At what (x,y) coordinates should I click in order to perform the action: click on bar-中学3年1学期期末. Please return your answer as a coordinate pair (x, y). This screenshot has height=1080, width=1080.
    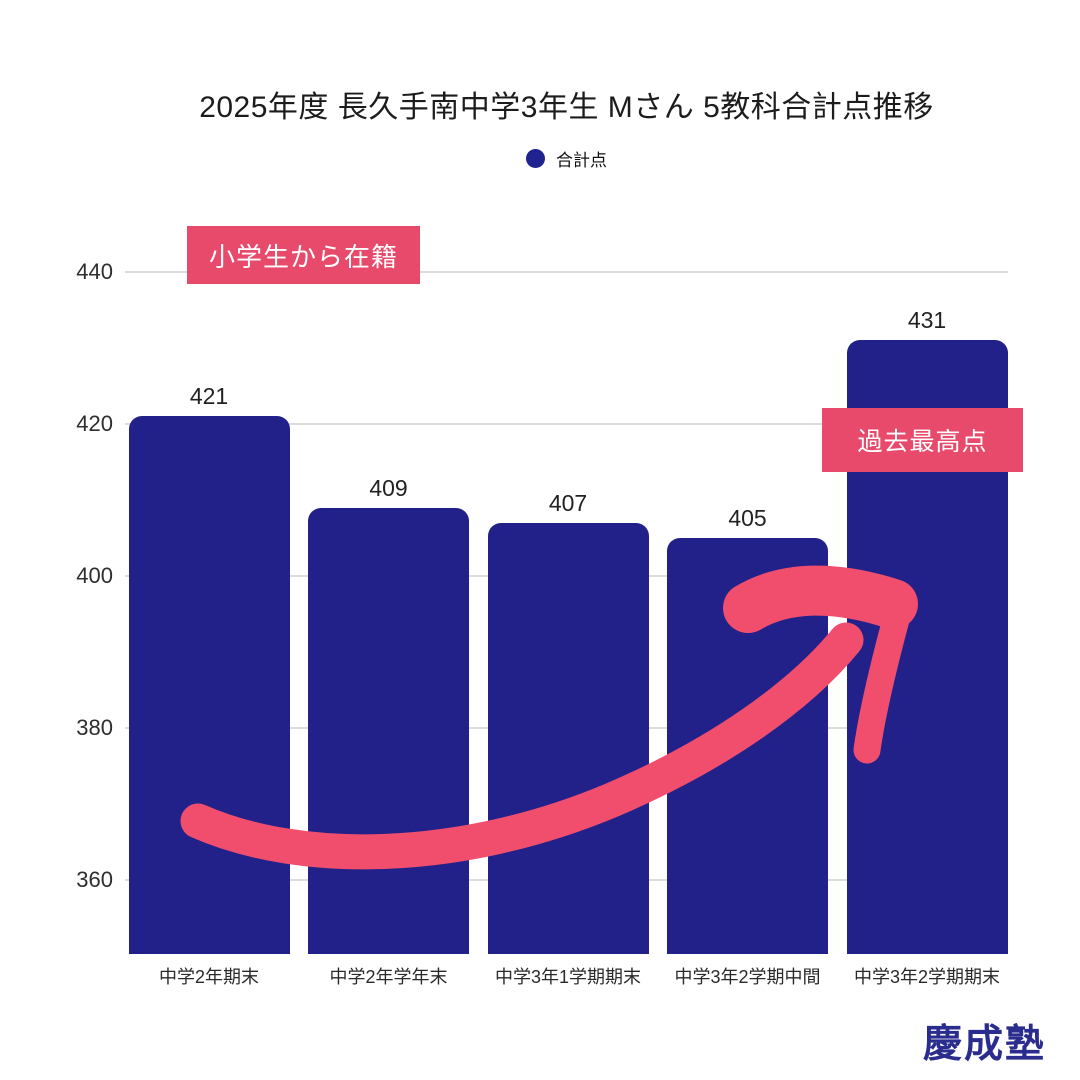
    Looking at the image, I should click on (568, 738).